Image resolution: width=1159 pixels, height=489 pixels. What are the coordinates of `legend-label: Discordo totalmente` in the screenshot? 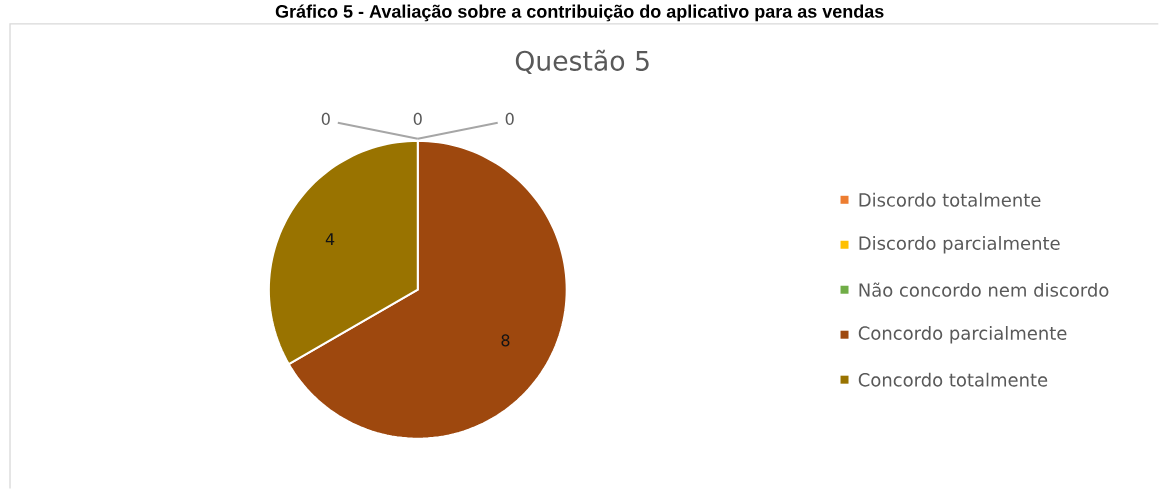 It's located at (950, 199).